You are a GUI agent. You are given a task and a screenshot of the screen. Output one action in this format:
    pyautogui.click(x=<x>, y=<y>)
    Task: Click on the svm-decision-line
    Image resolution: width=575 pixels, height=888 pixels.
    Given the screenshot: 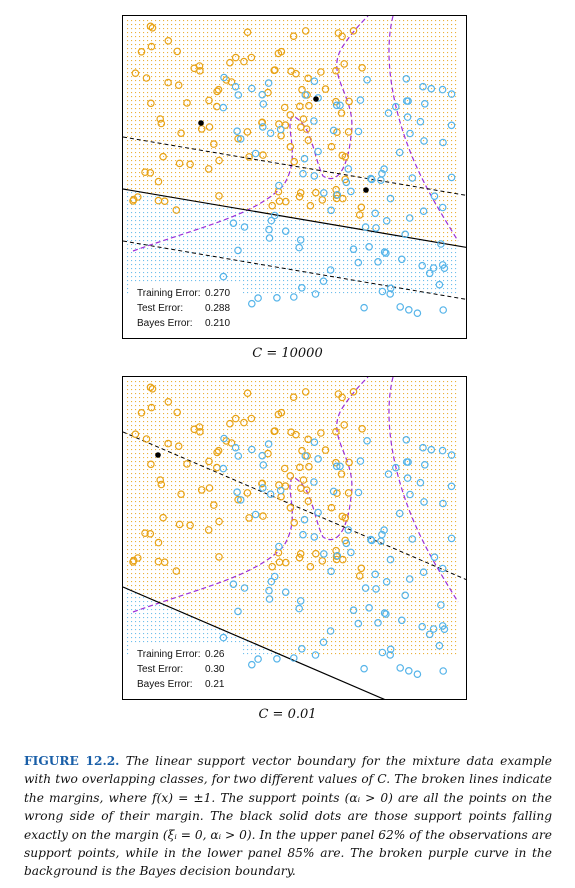 What is the action you would take?
    pyautogui.click(x=294, y=218)
    